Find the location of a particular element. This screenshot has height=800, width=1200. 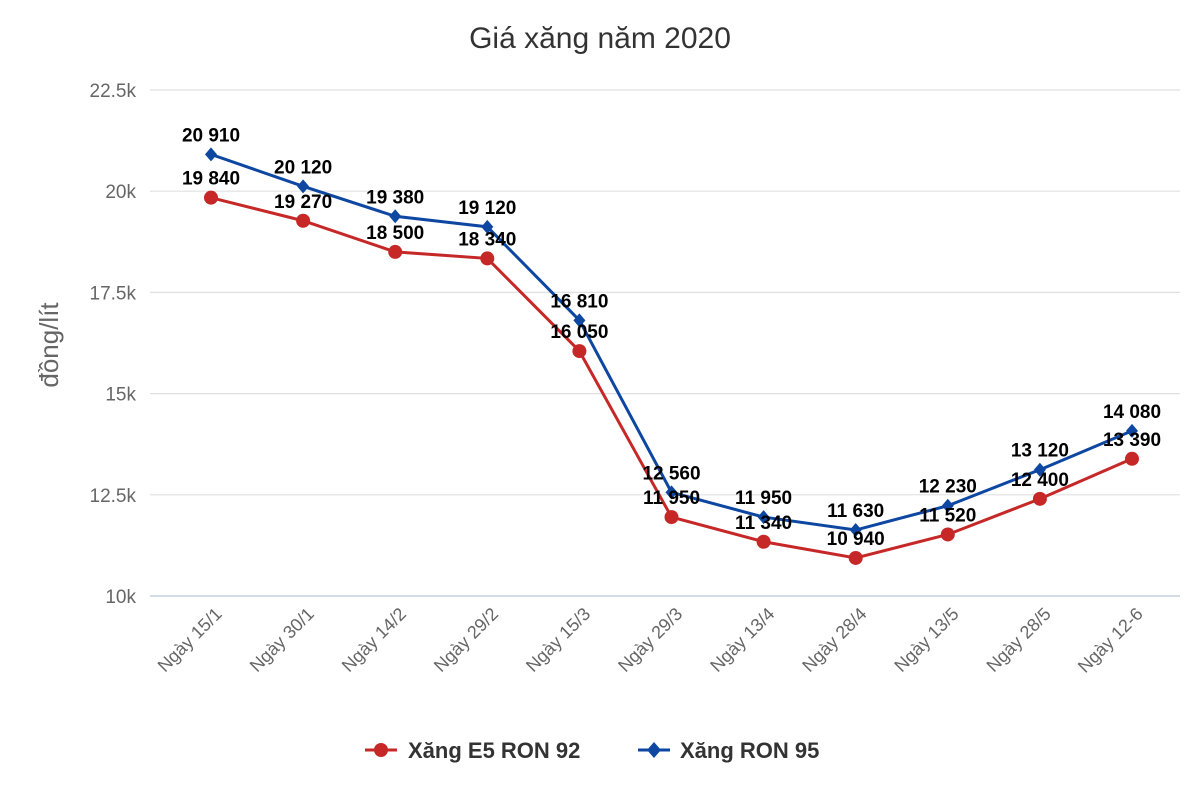

data-label: 16 810 is located at coordinates (579, 301).